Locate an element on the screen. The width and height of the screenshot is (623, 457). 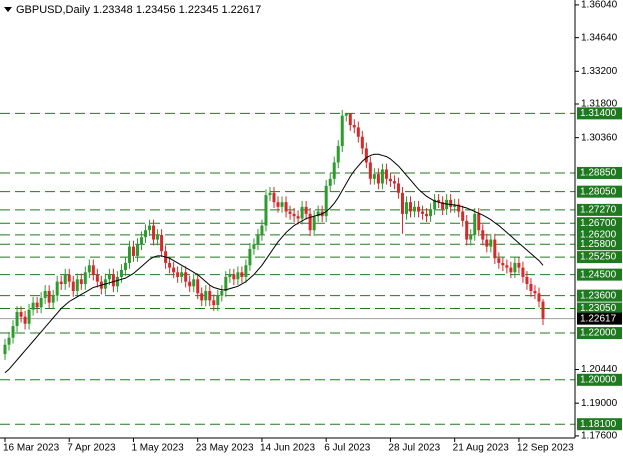
level-label: 1.28850 is located at coordinates (598, 173).